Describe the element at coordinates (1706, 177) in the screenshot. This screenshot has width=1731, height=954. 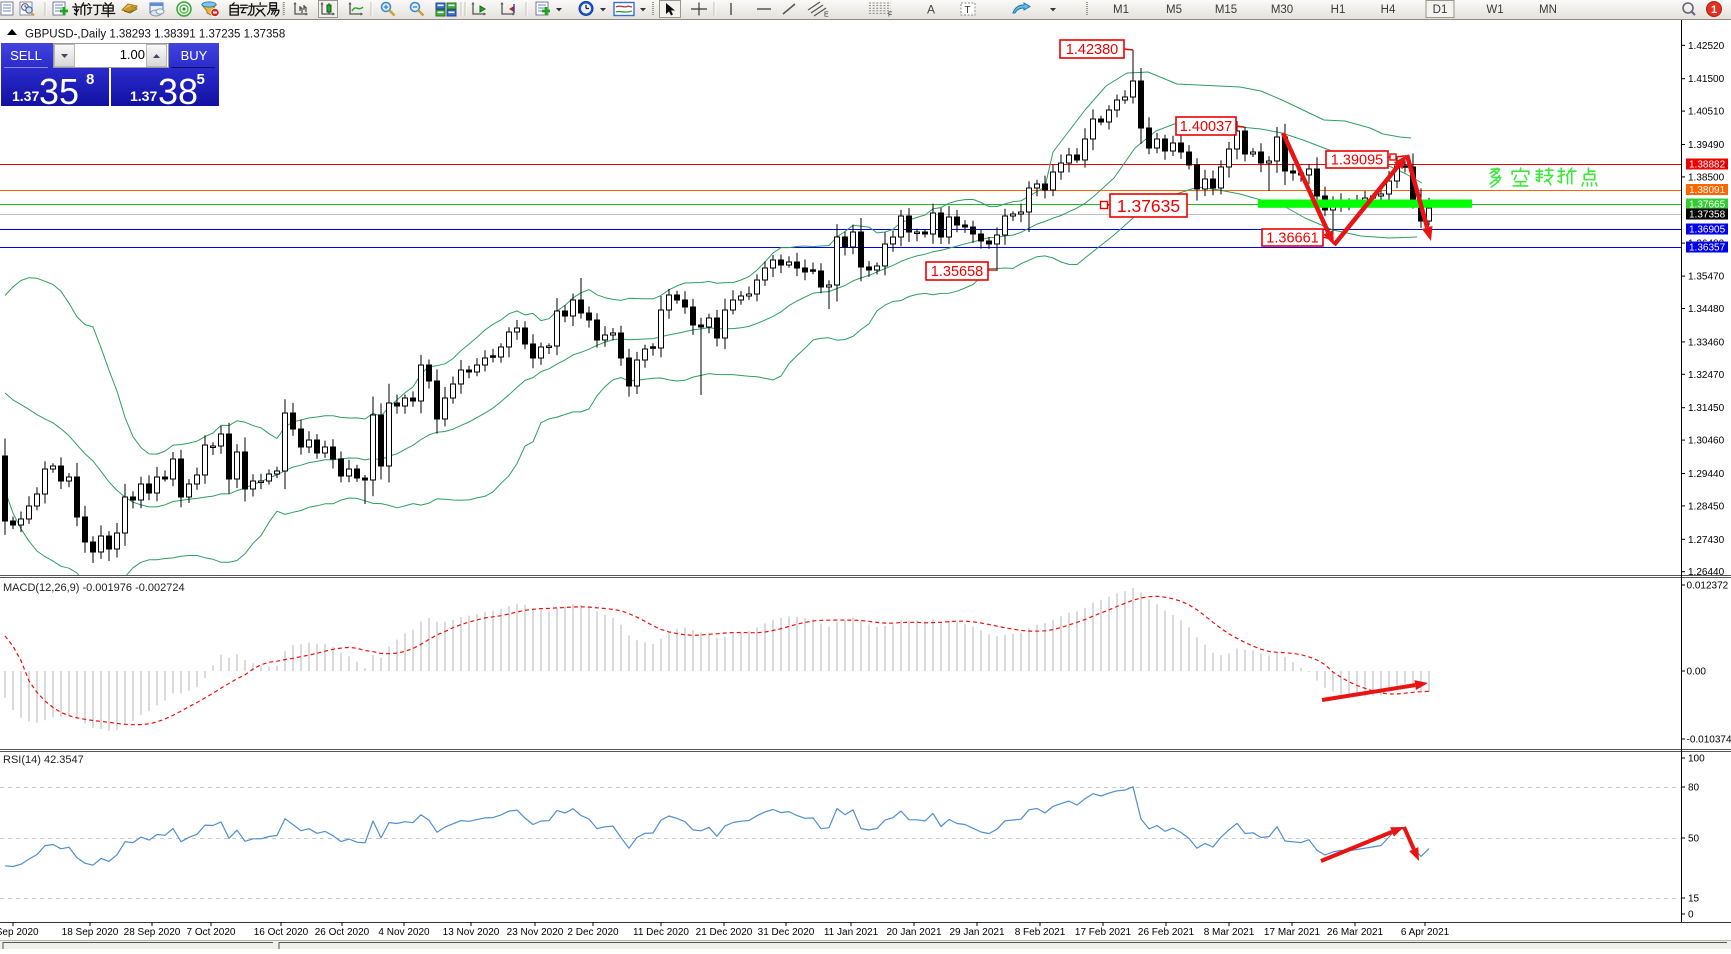
I see `svg-text: 1.38500` at that location.